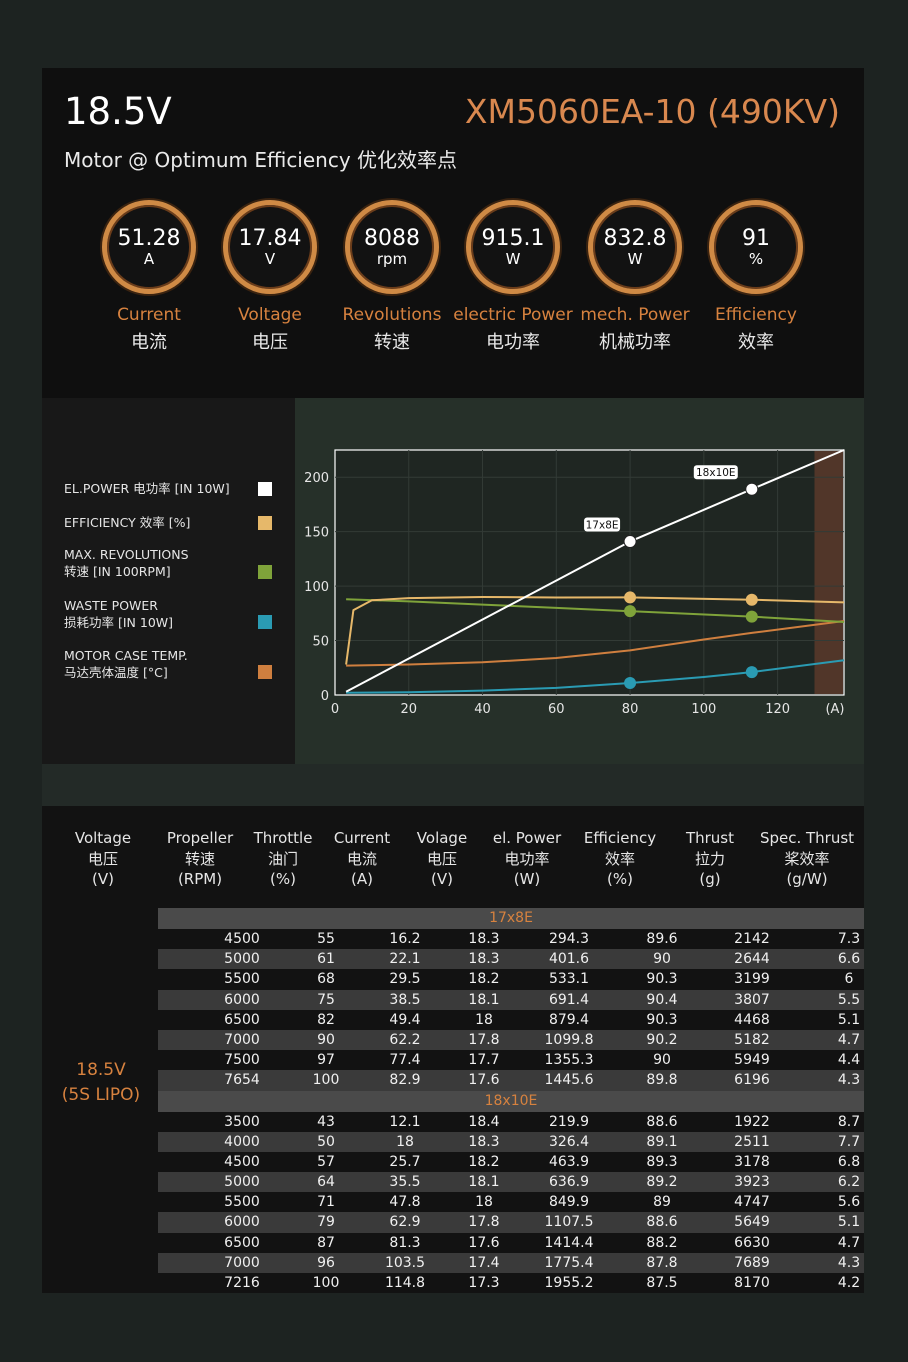 This screenshot has height=1362, width=908. What do you see at coordinates (620, 838) in the screenshot?
I see `column-header-line: Efficiency` at bounding box center [620, 838].